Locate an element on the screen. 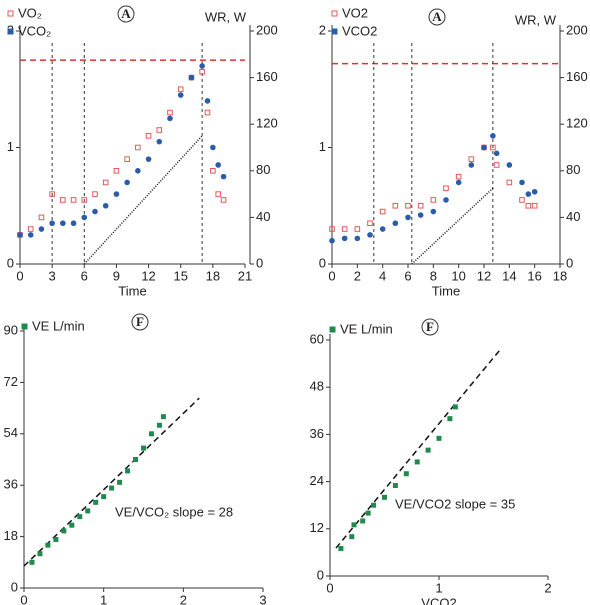 The image size is (590, 605). x-tick-label: 3 is located at coordinates (262, 598).